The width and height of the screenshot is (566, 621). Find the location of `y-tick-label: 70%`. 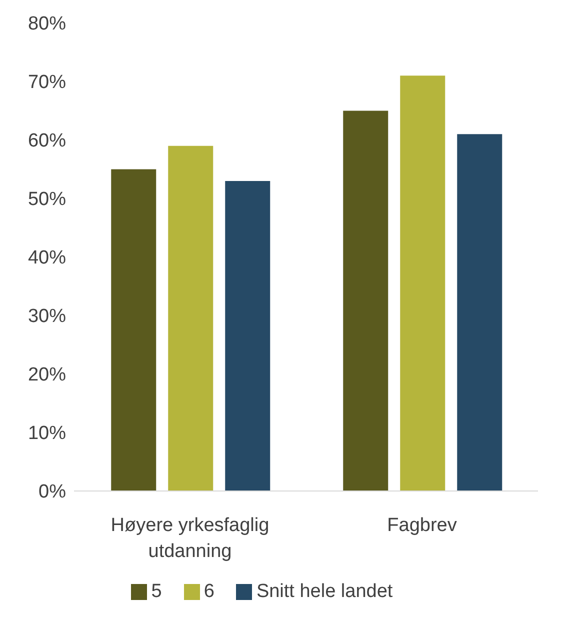

y-tick-label: 70% is located at coordinates (47, 83).